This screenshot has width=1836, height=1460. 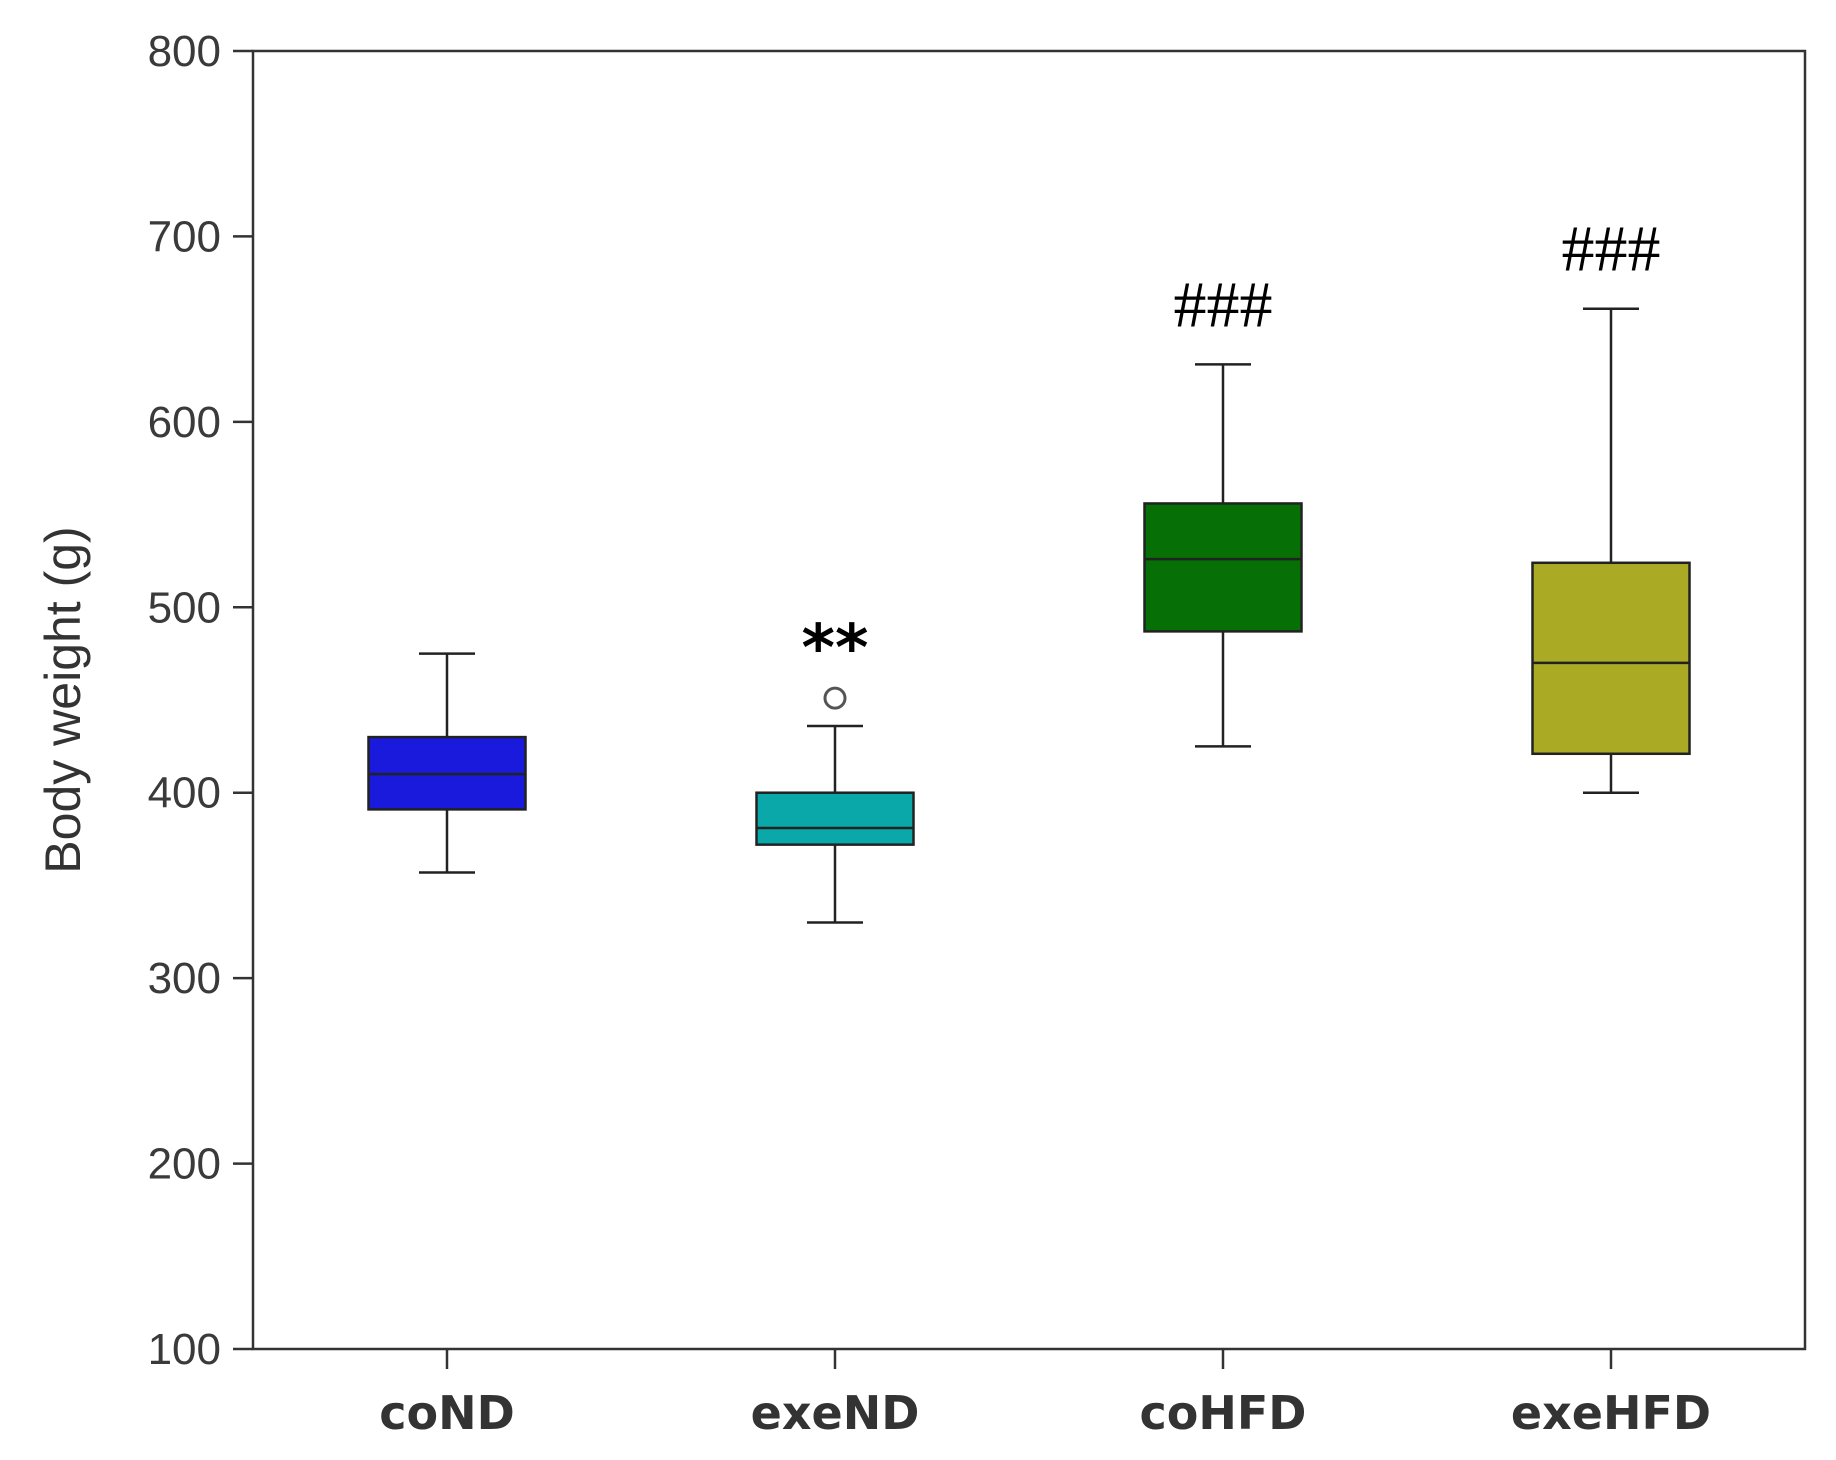 What do you see at coordinates (1611, 1413) in the screenshot?
I see `x-tick-label-exeHFD: exeHFD` at bounding box center [1611, 1413].